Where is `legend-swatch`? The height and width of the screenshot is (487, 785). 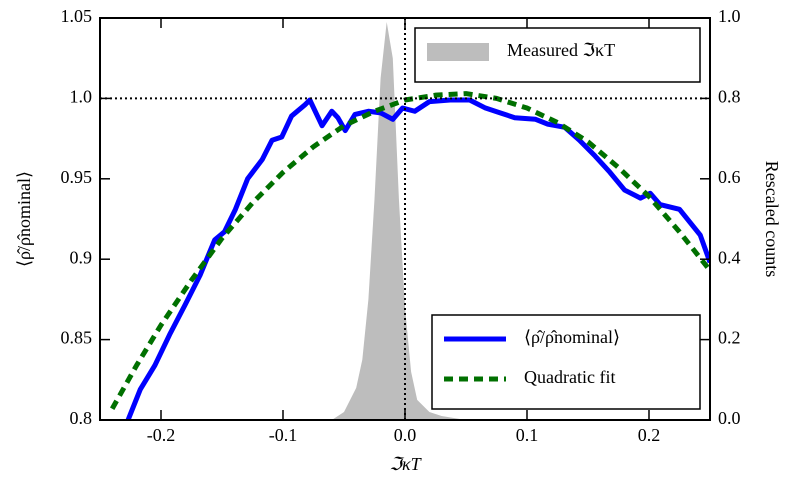
legend-swatch is located at coordinates (458, 52).